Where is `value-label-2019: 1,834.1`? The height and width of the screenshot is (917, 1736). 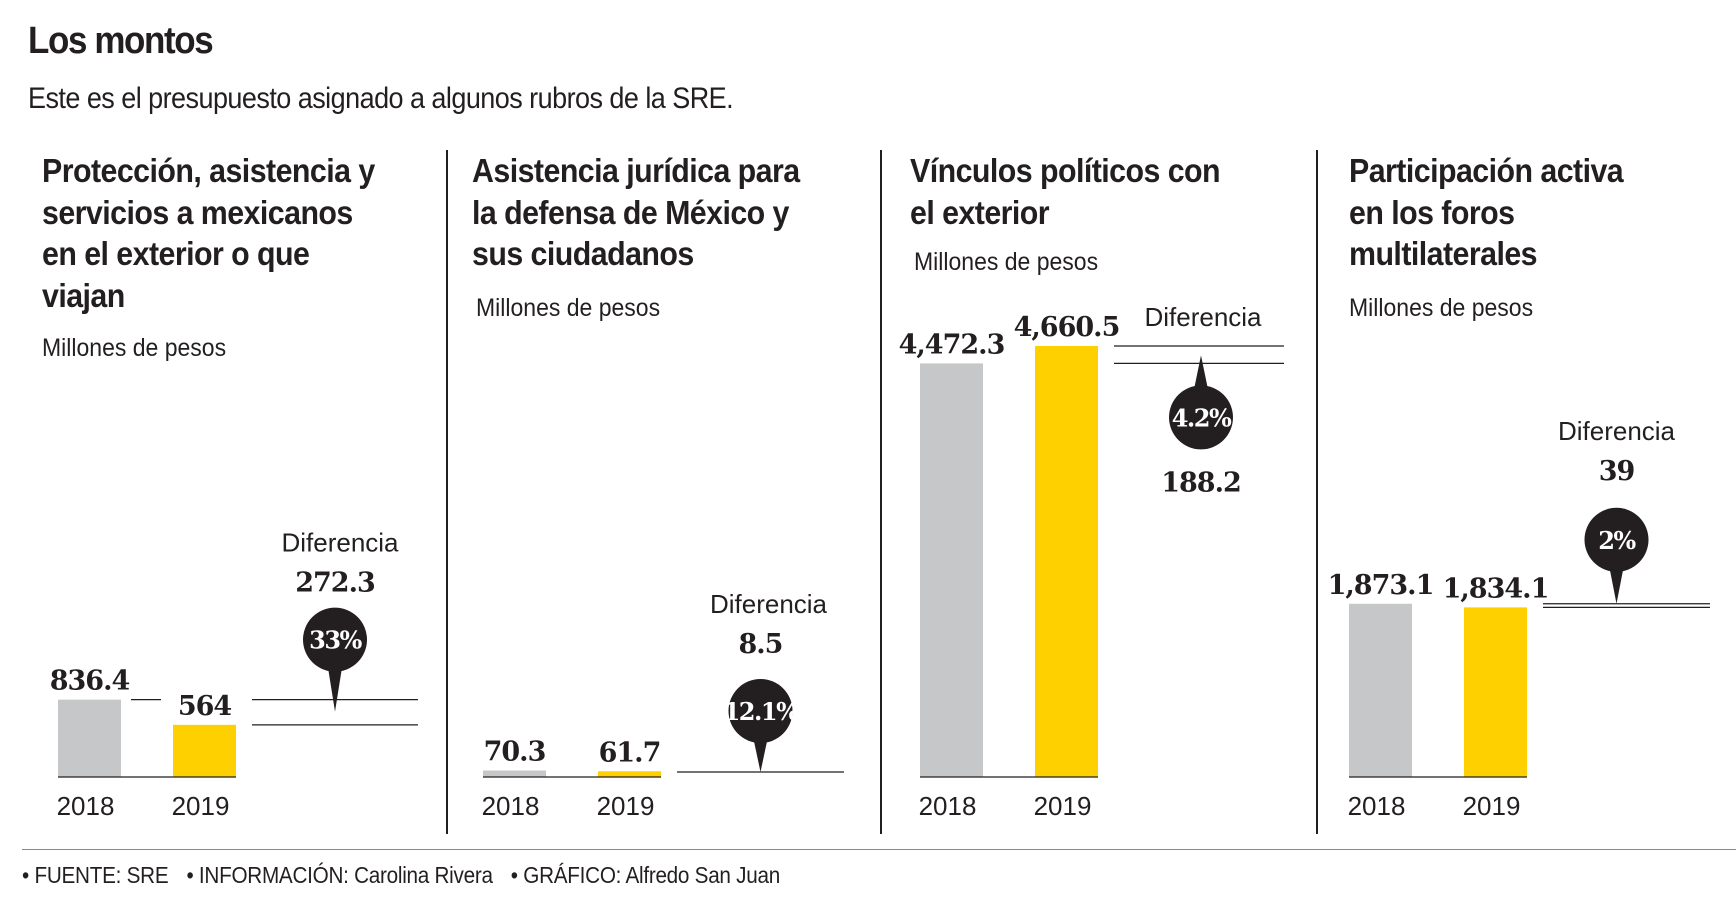 value-label-2019: 1,834.1 is located at coordinates (1496, 588).